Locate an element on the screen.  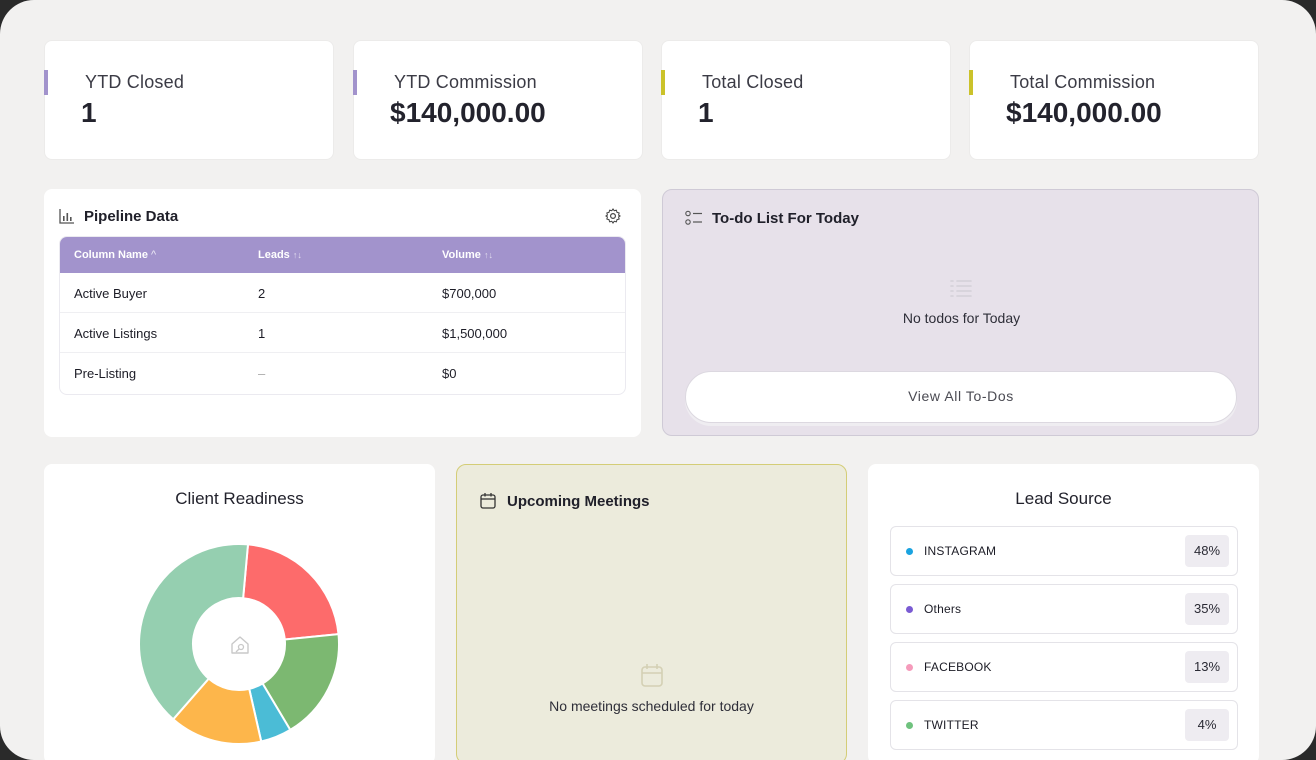
source-name: INSTAGRAM is located at coordinates (960, 551).